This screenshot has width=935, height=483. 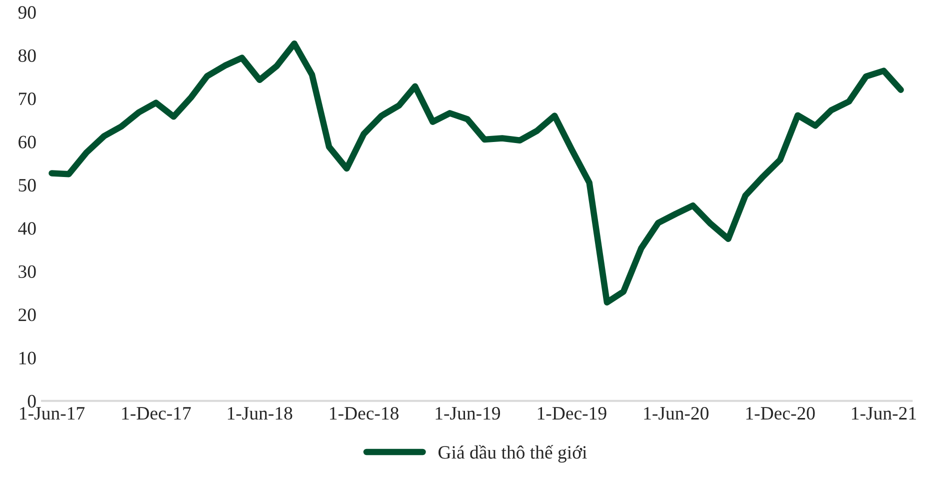 What do you see at coordinates (780, 413) in the screenshot?
I see `x-tick-label: 1-Dec-20` at bounding box center [780, 413].